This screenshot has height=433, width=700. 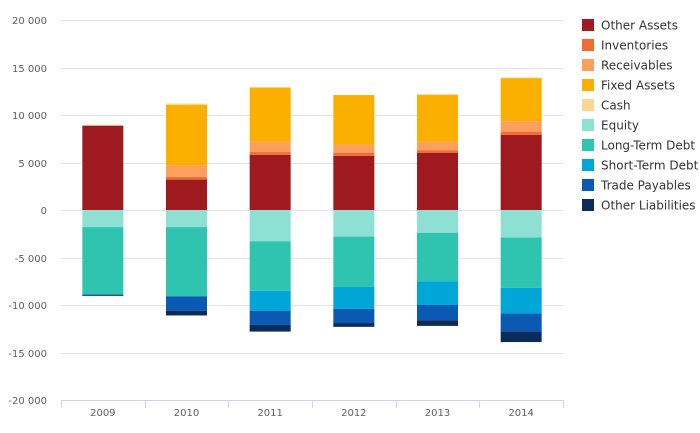 I want to click on bar-long-term-debt-2010, so click(x=186, y=262).